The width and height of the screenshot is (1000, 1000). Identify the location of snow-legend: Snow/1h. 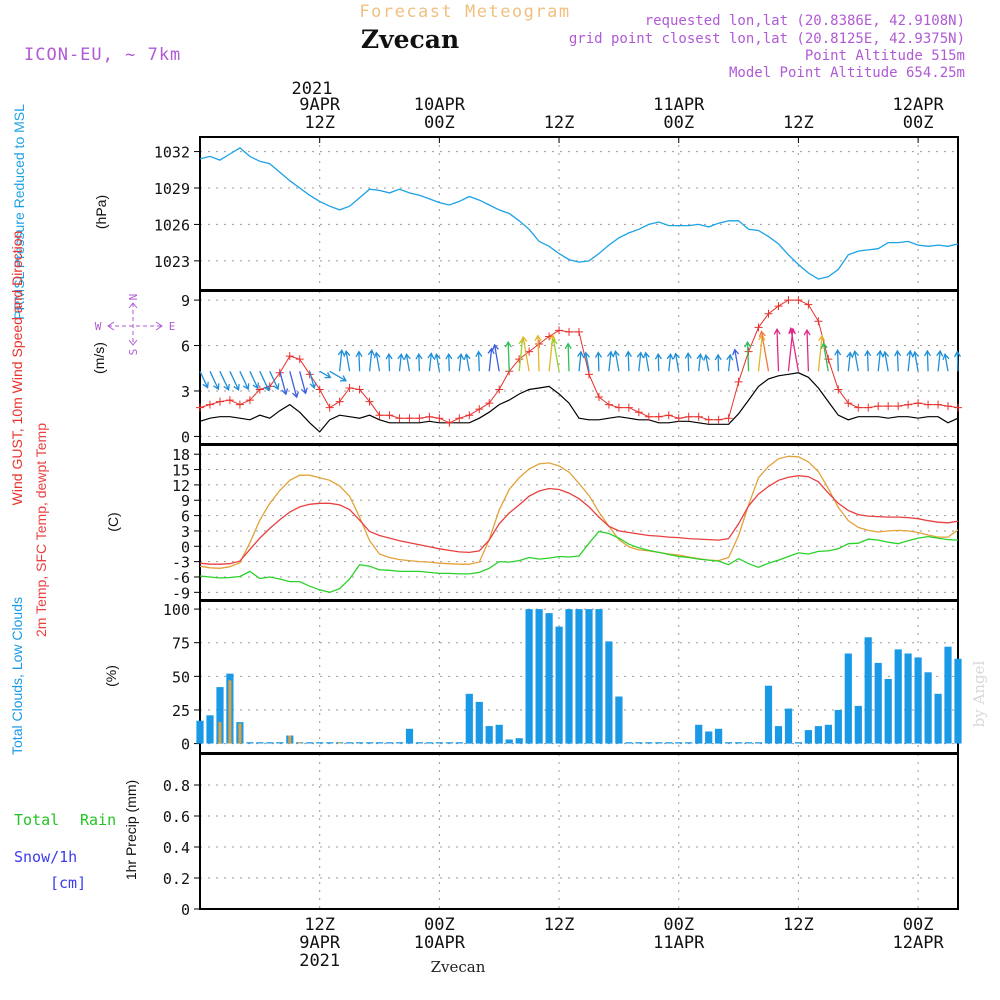
(45, 857).